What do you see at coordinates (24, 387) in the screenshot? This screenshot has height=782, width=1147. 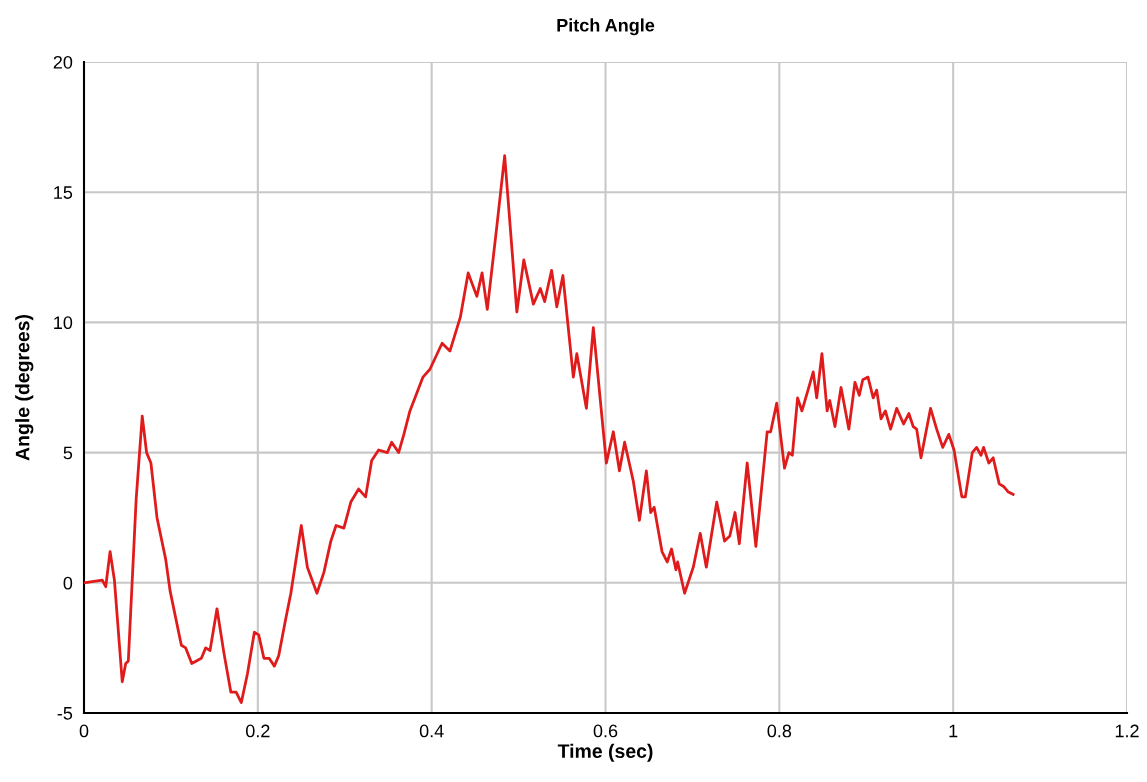 I see `y-axis-title: Angle (degrees)` at bounding box center [24, 387].